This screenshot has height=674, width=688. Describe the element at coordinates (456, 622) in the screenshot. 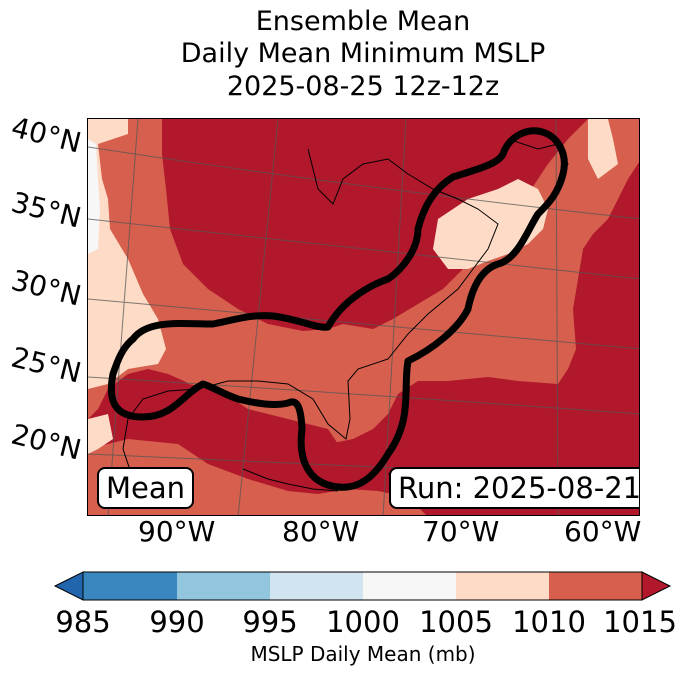

I see `colorbar-tick-1005: 1005` at that location.